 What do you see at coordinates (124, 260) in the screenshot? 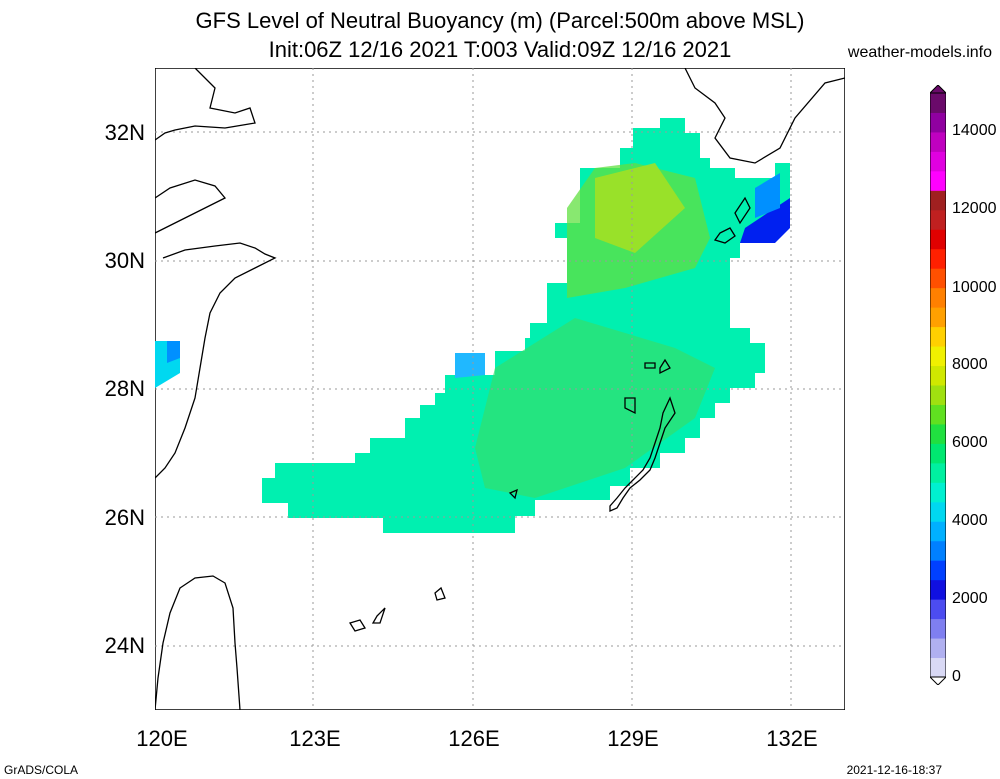
I see `lat-label-30n: 30N` at bounding box center [124, 260].